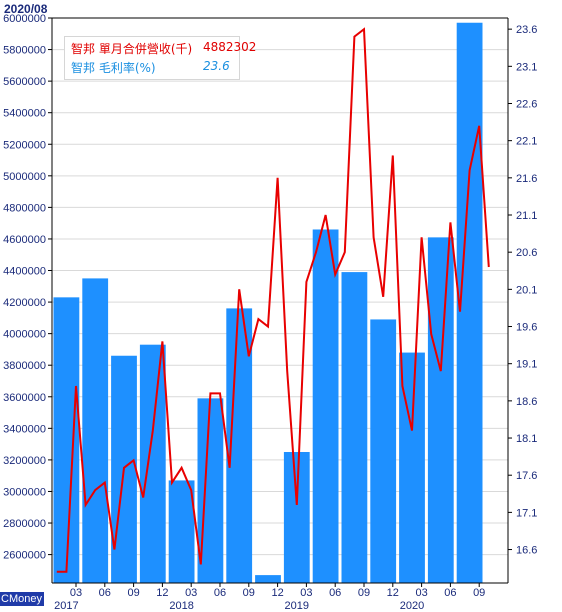  I want to click on right-tick-label: 21.1, so click(526, 216).